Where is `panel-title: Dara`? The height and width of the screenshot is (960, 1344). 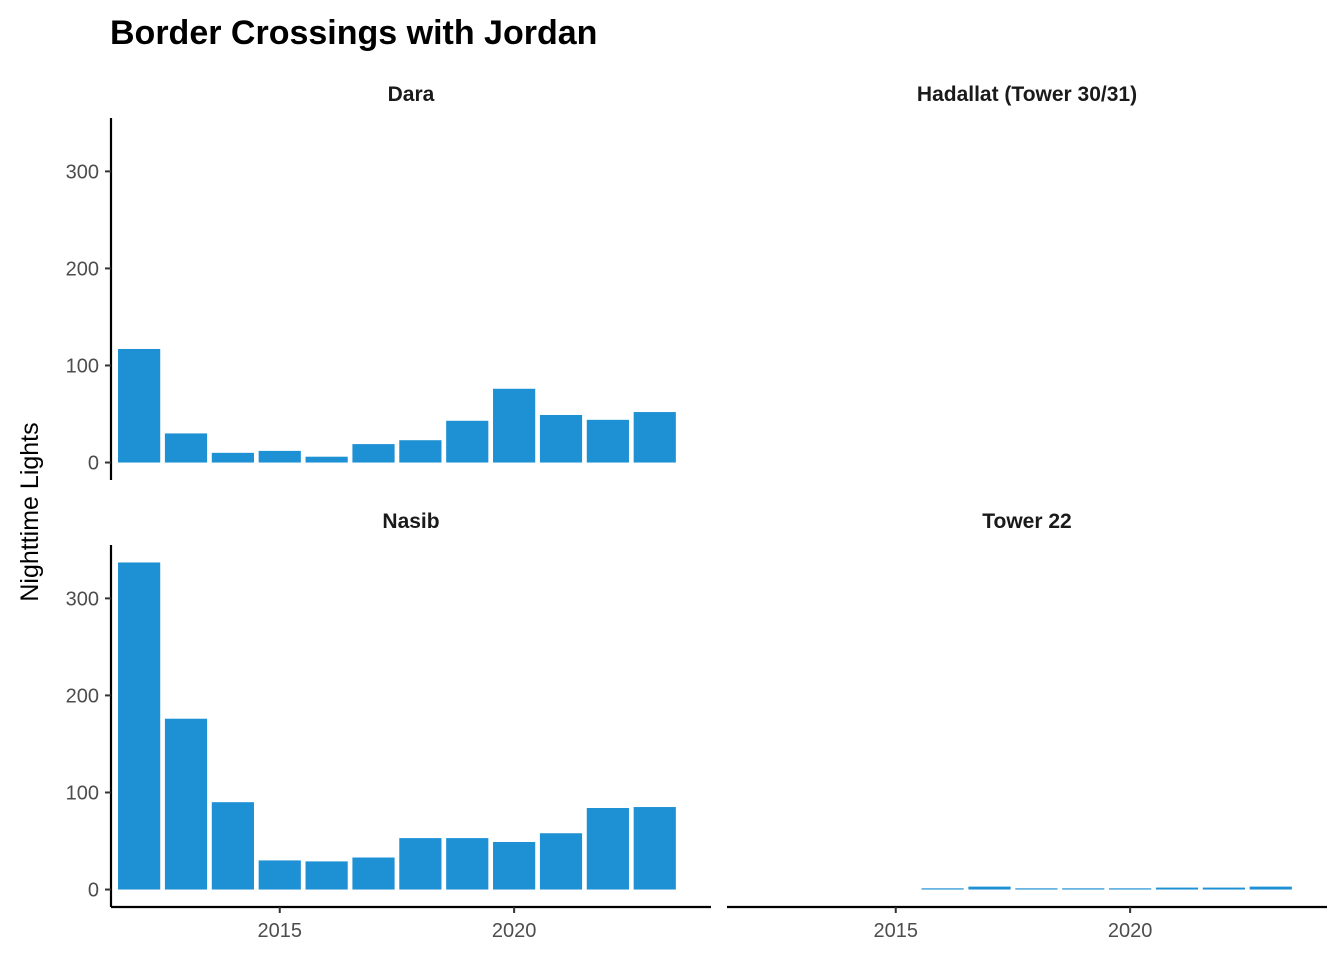
panel-title: Dara is located at coordinates (411, 94).